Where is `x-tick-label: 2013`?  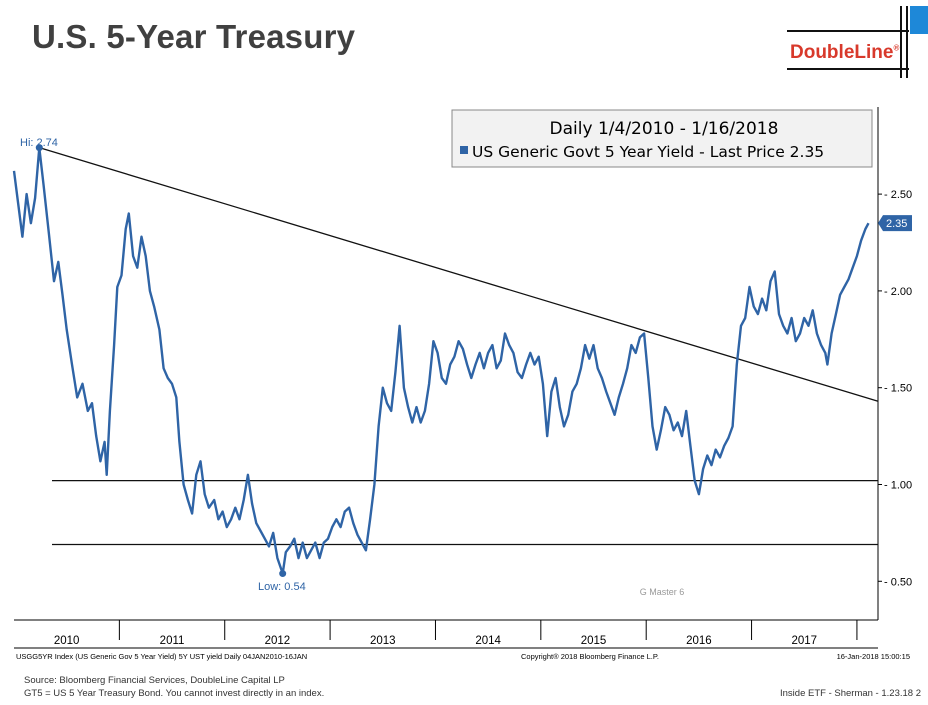
x-tick-label: 2013 is located at coordinates (383, 641).